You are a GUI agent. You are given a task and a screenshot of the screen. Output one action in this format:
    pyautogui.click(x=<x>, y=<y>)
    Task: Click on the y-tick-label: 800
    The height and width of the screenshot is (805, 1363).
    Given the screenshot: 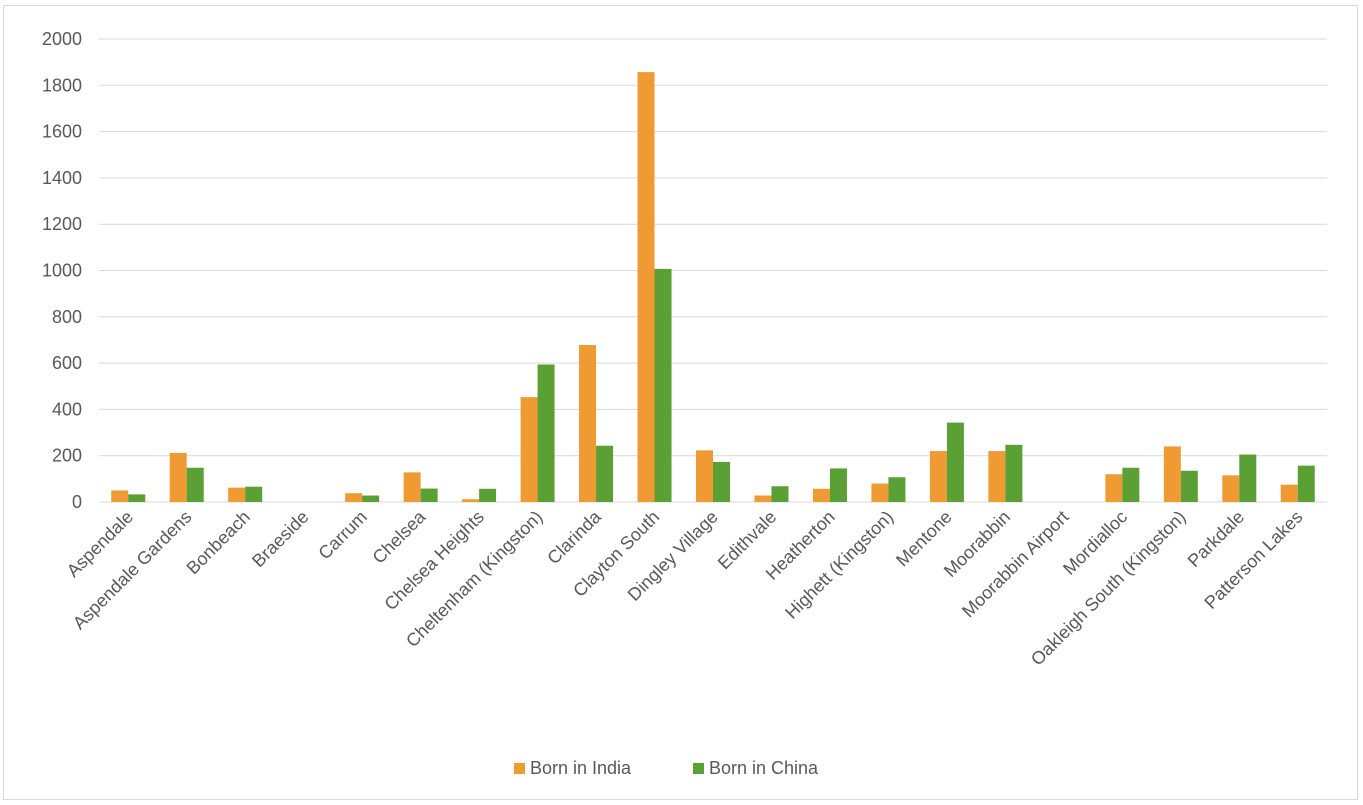 What is the action you would take?
    pyautogui.click(x=67, y=317)
    